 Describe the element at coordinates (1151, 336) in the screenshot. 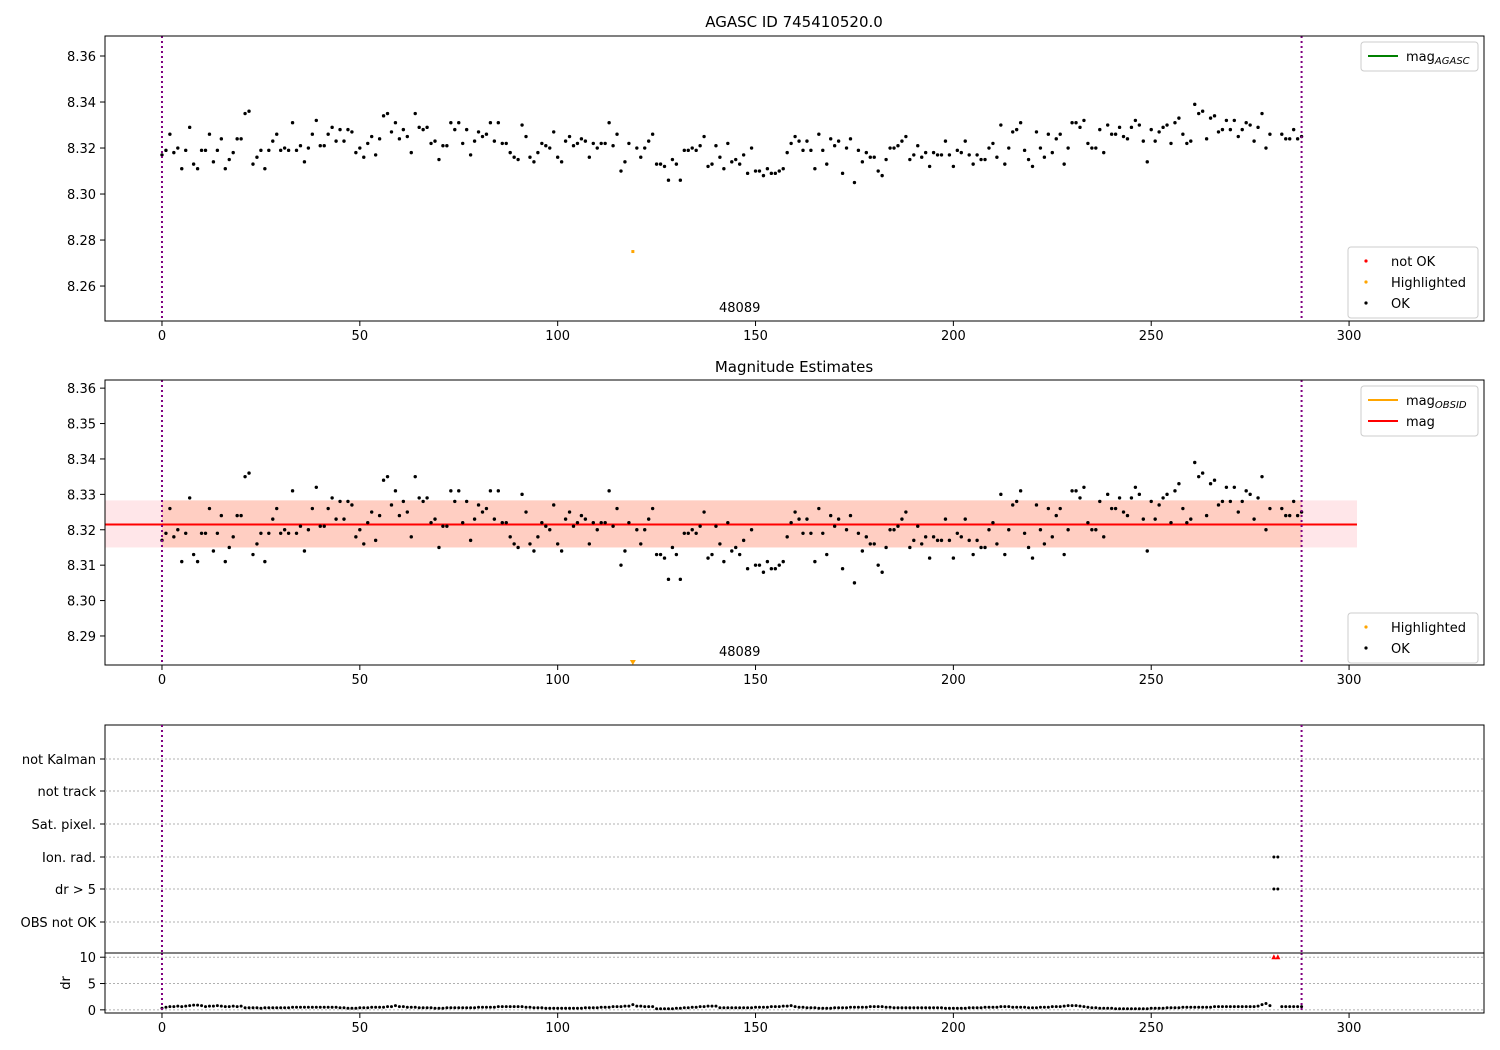

I see `panel1-xtick-label: 250` at that location.